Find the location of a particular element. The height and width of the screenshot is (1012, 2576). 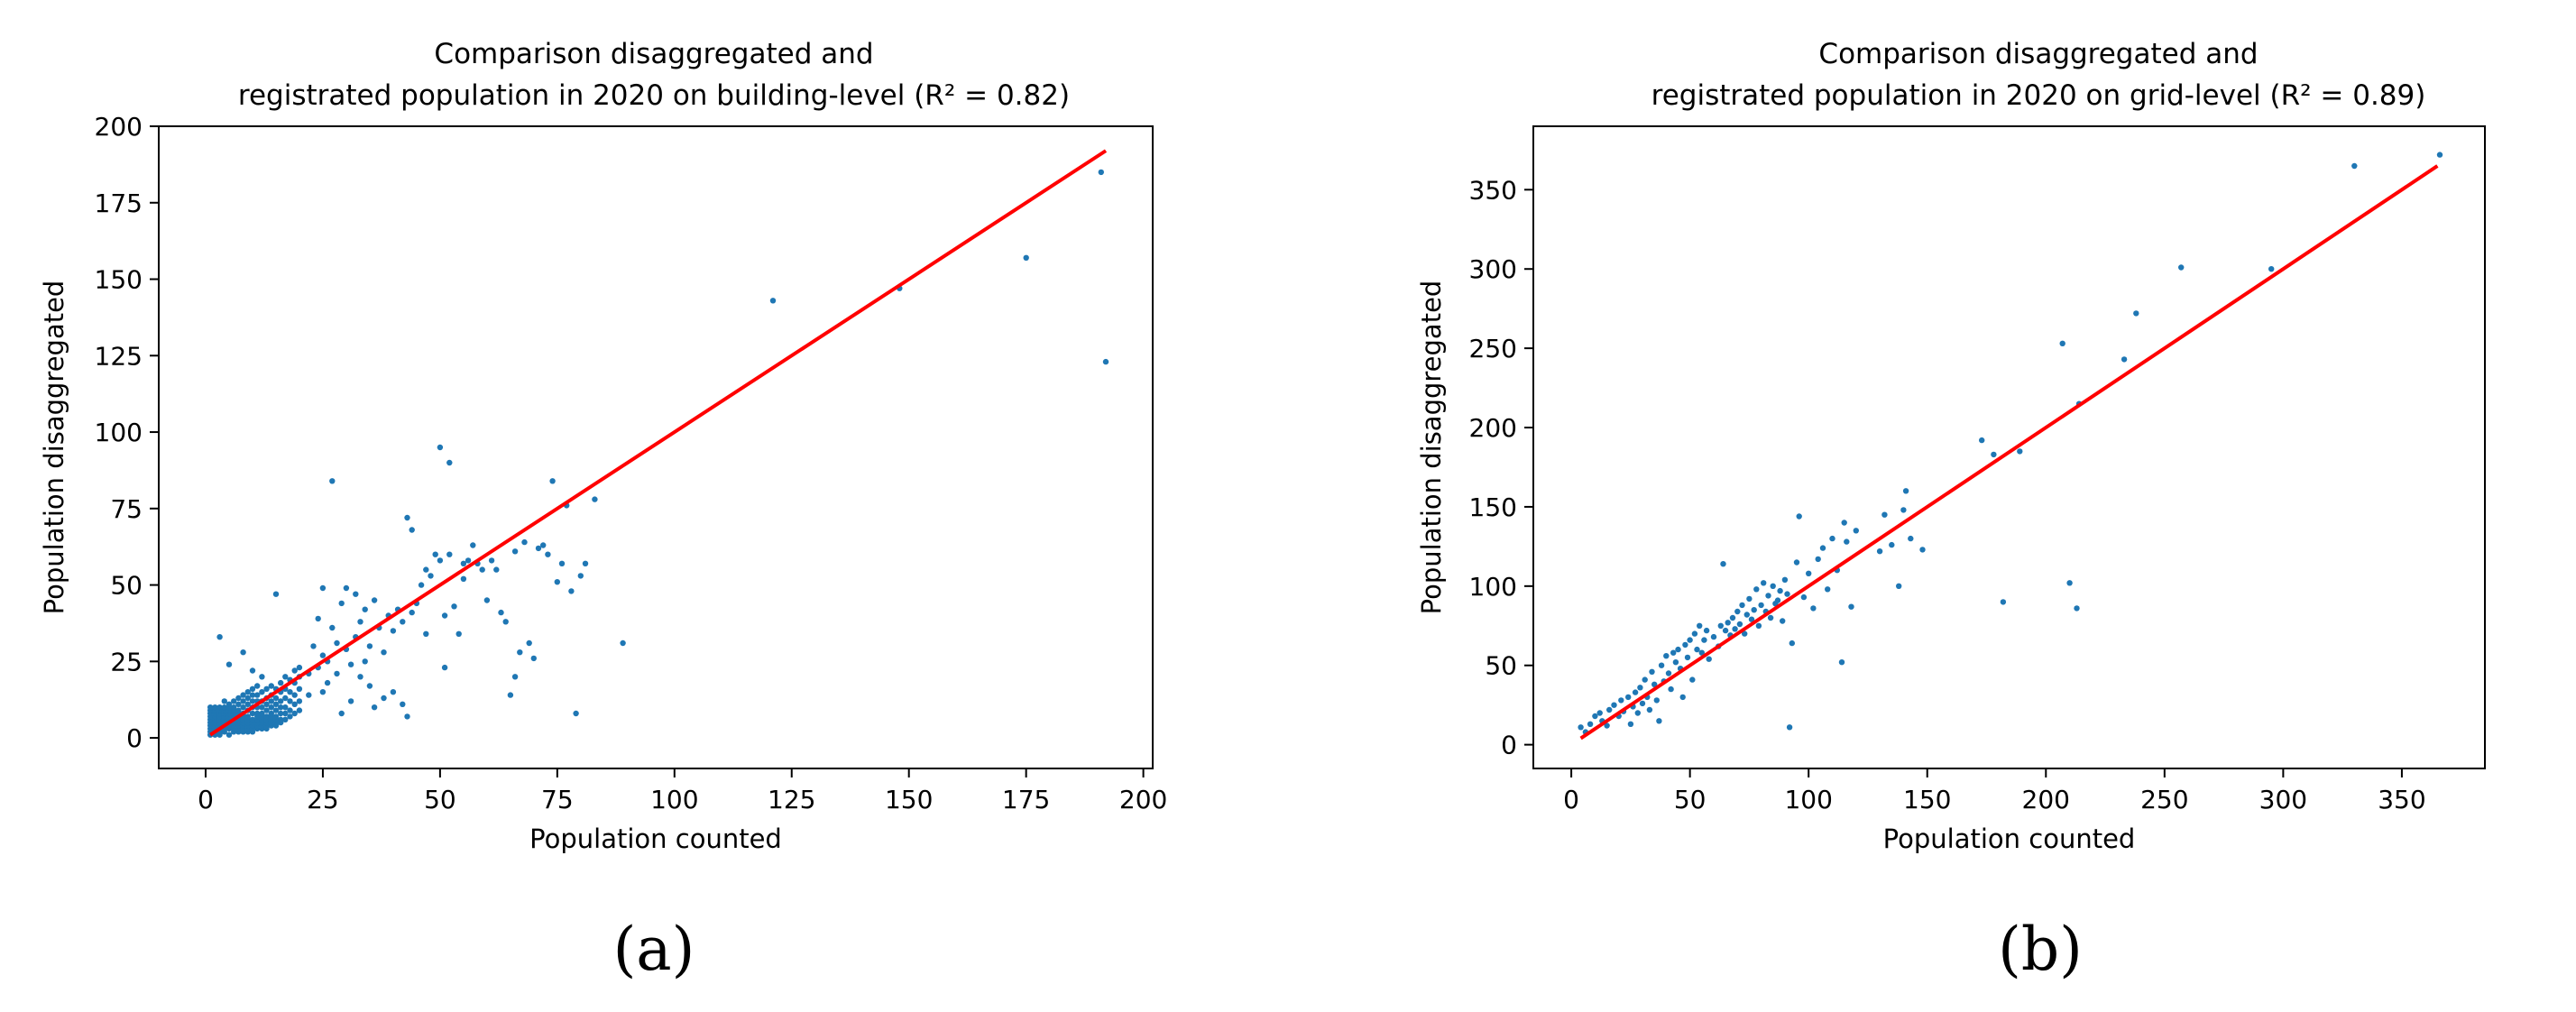

y-tick-label: 125 is located at coordinates (119, 356).